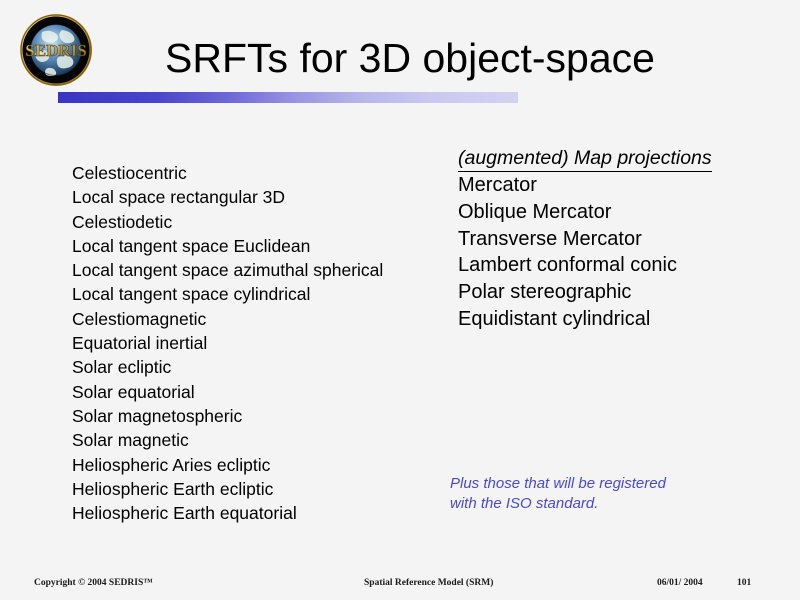 The image size is (800, 600). Describe the element at coordinates (129, 173) in the screenshot. I see `list-item: Celestiocentric` at that location.